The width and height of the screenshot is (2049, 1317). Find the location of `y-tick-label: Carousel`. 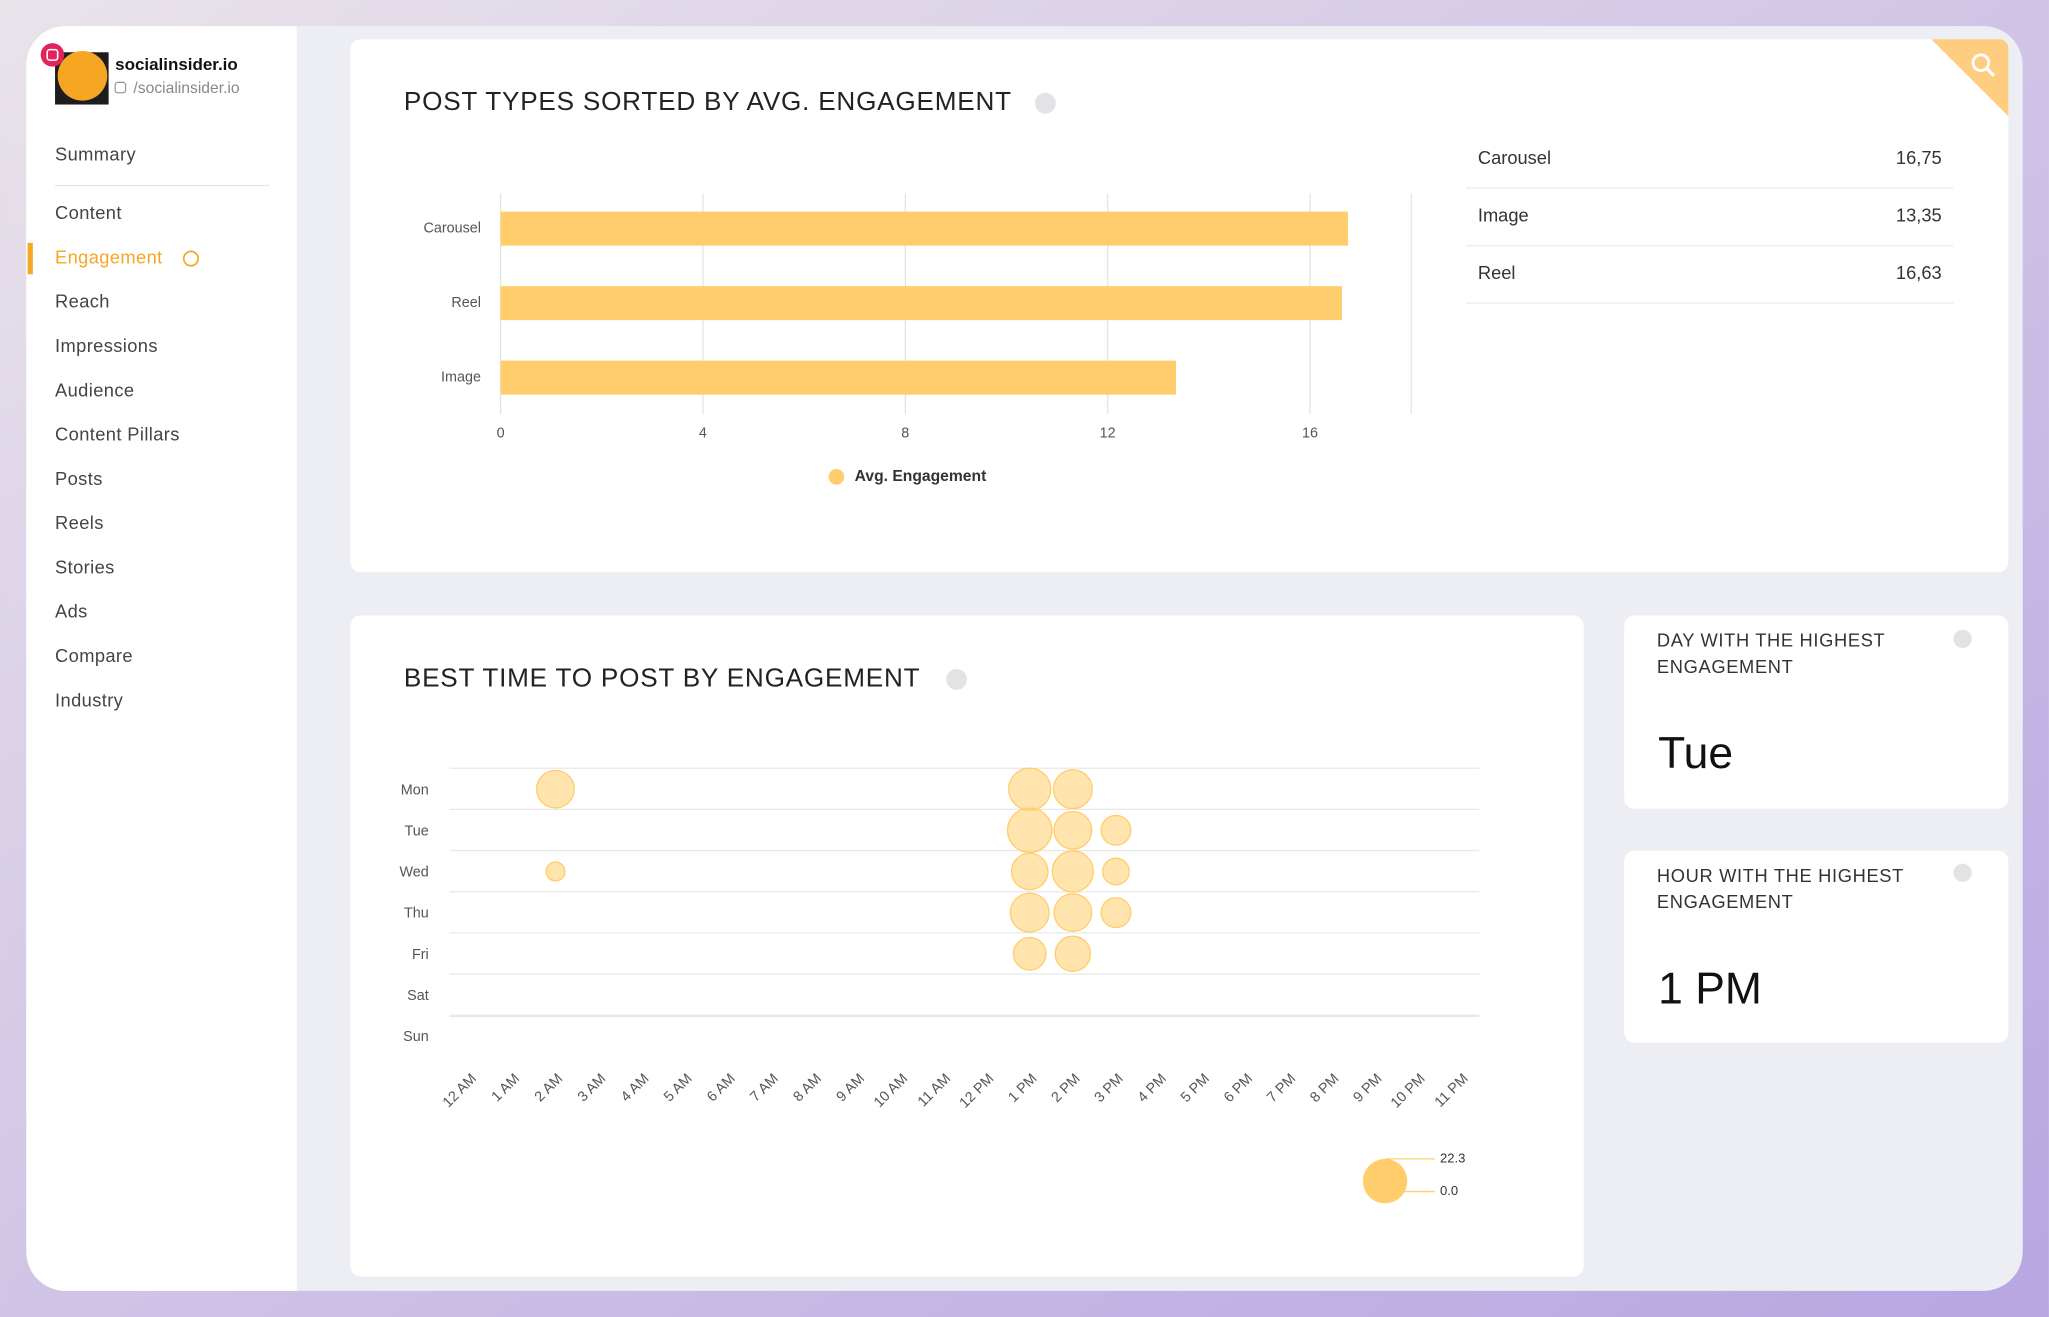

y-tick-label: Carousel is located at coordinates (452, 228).